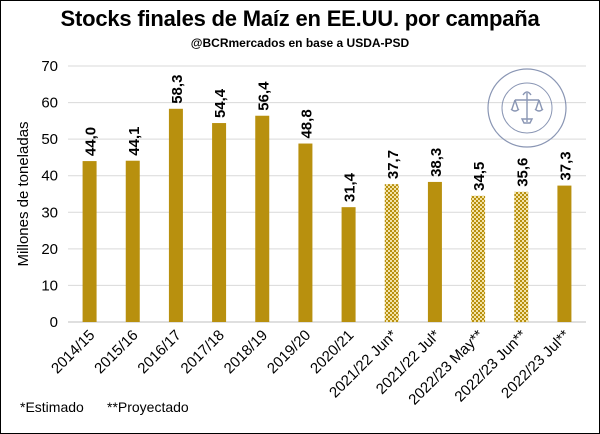  I want to click on y-tick-label: 10, so click(49, 285).